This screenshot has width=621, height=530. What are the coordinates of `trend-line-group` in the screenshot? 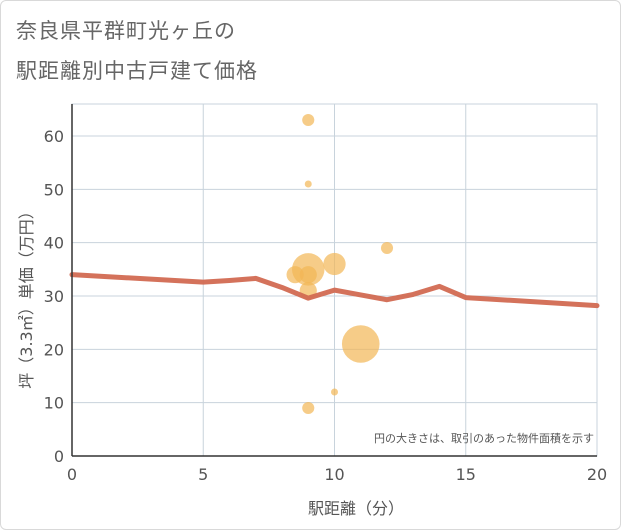 It's located at (334, 290).